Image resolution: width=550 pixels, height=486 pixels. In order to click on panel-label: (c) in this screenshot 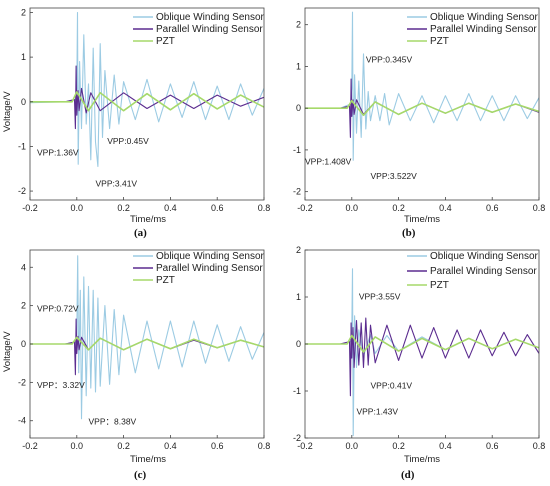, I will do `click(140, 475)`.